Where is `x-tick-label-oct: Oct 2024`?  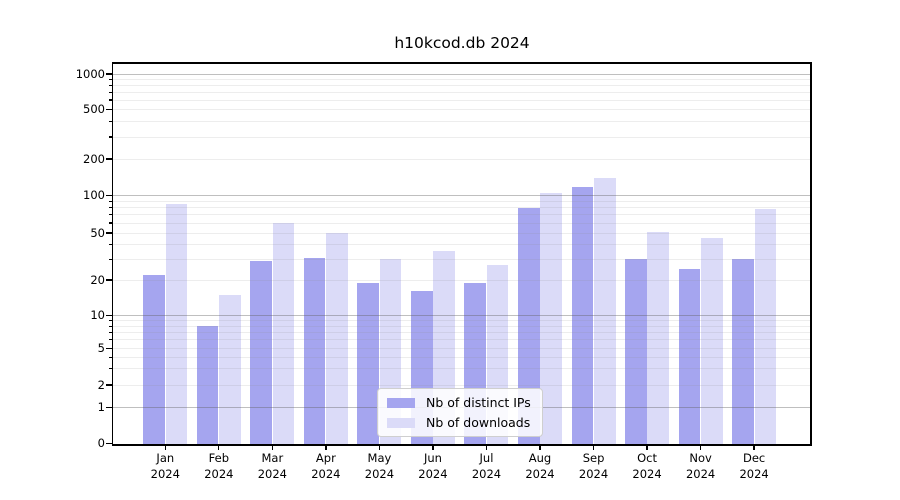
x-tick-label-oct: Oct 2024 is located at coordinates (647, 466).